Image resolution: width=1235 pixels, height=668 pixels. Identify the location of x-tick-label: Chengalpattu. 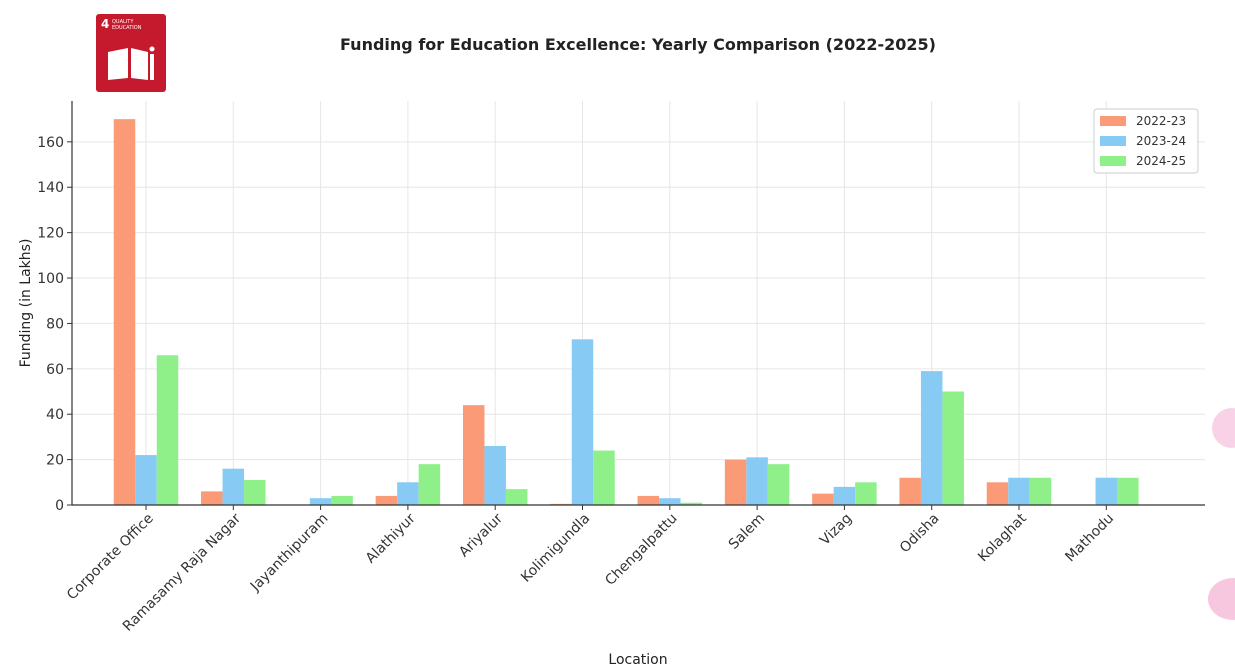
(641, 550).